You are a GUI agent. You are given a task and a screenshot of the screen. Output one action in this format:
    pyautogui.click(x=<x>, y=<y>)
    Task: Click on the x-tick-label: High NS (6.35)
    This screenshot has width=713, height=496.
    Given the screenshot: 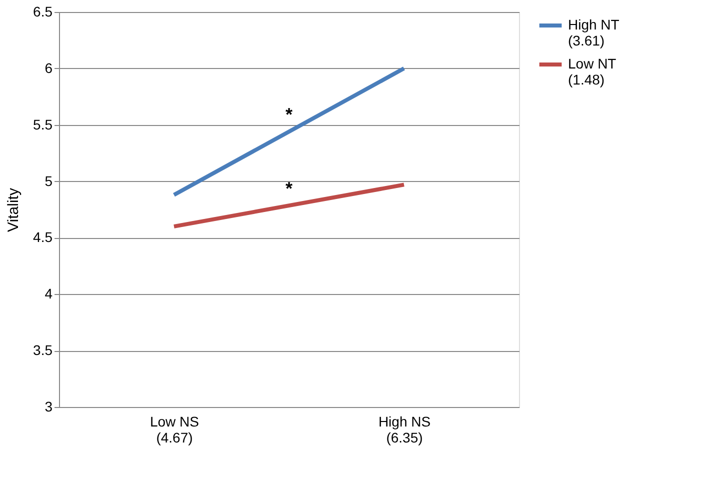 What is the action you would take?
    pyautogui.click(x=404, y=430)
    